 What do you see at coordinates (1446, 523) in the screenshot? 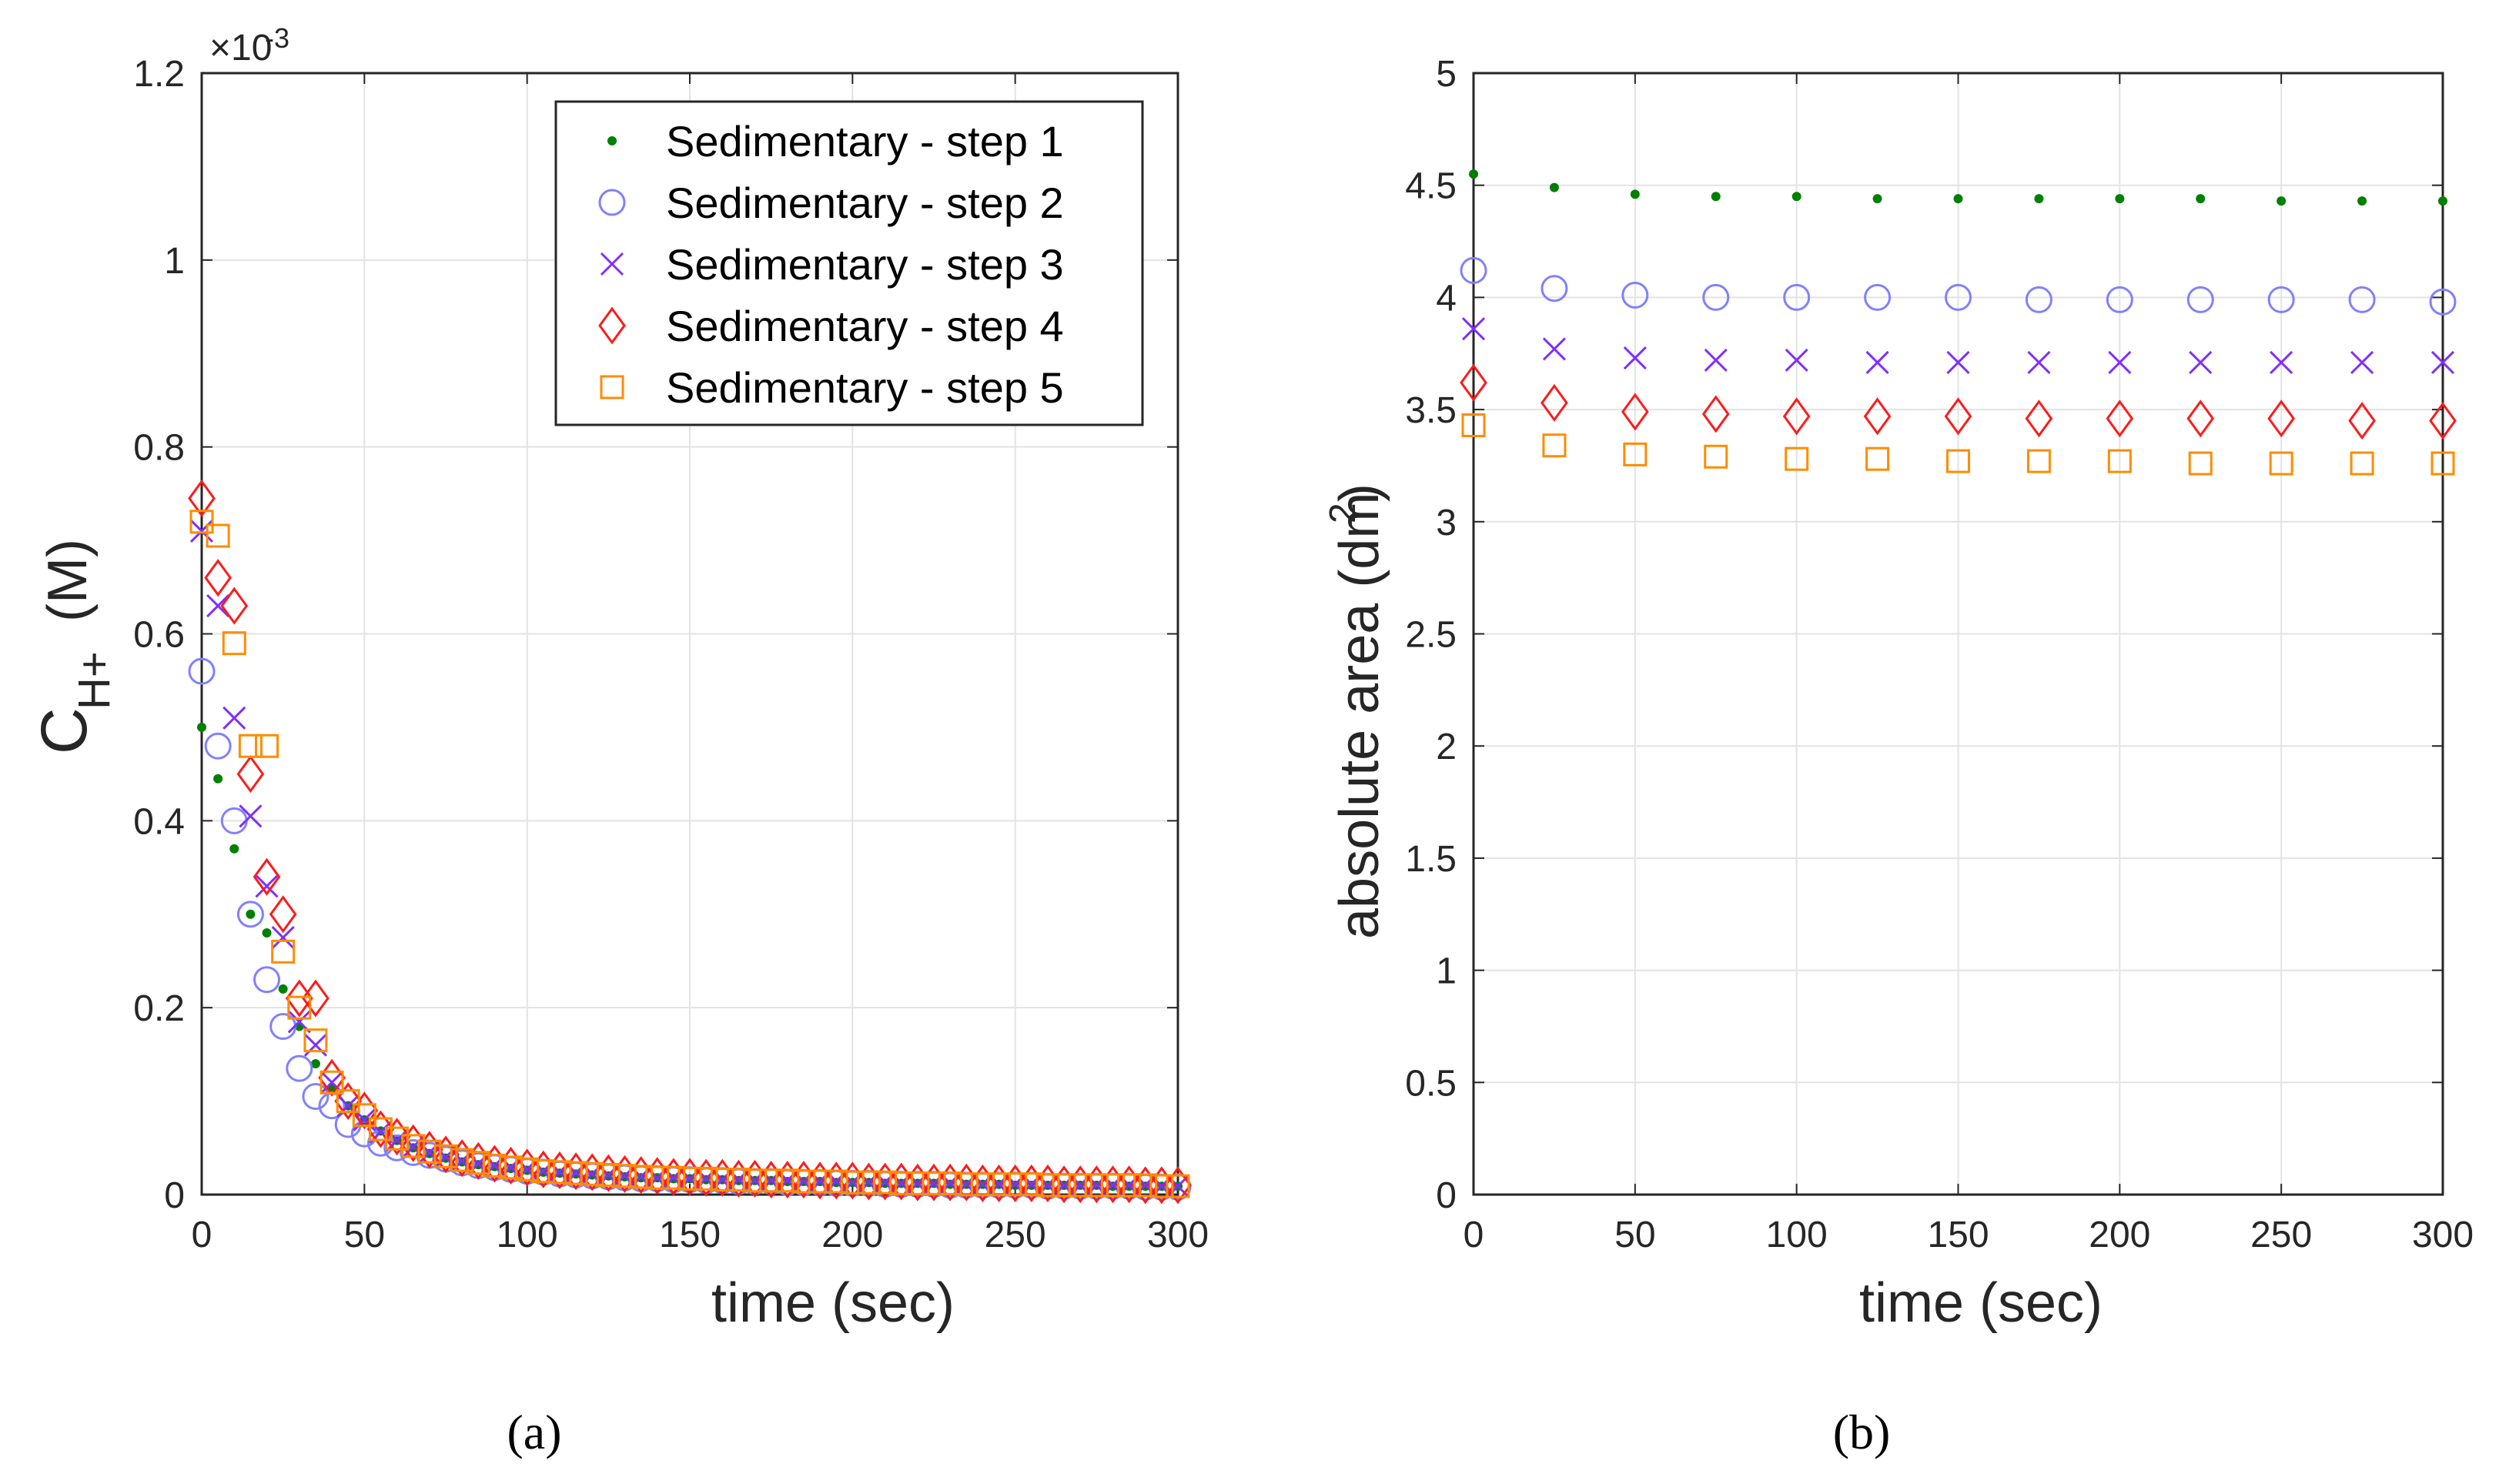
I see `y-tick-label: 3` at bounding box center [1446, 523].